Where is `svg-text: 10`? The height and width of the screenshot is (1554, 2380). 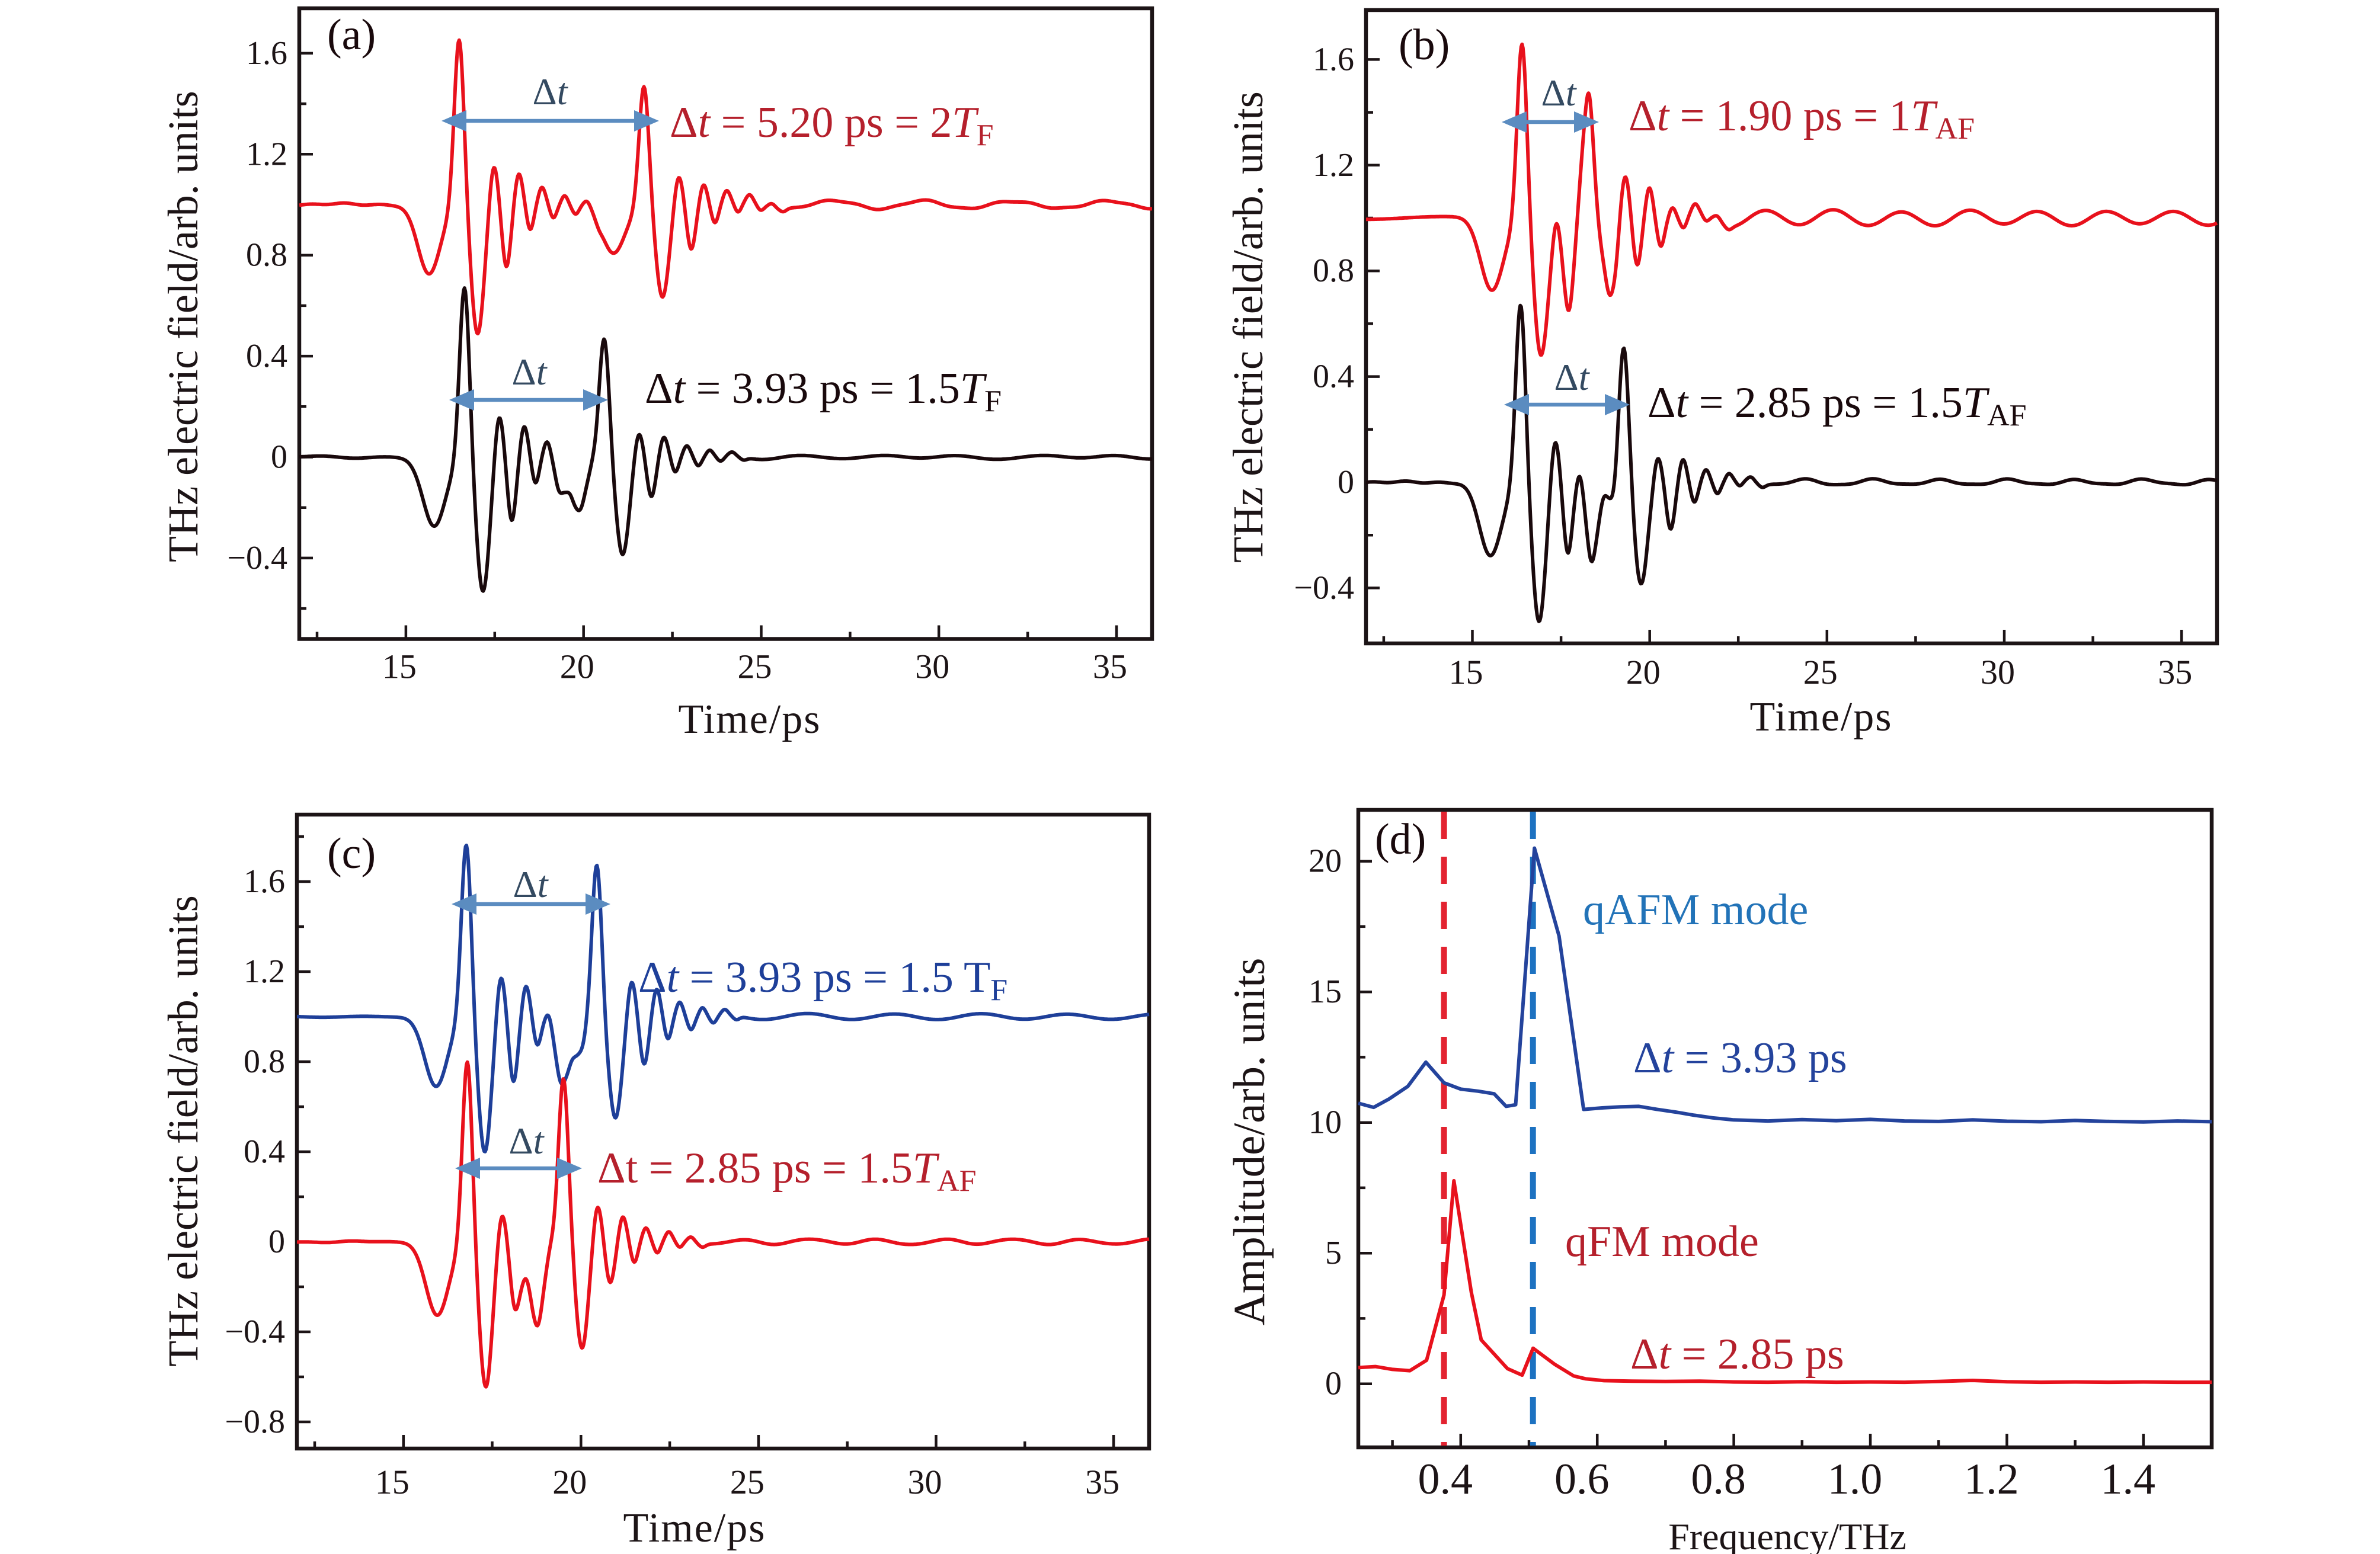
svg-text: 10 is located at coordinates (1325, 1122).